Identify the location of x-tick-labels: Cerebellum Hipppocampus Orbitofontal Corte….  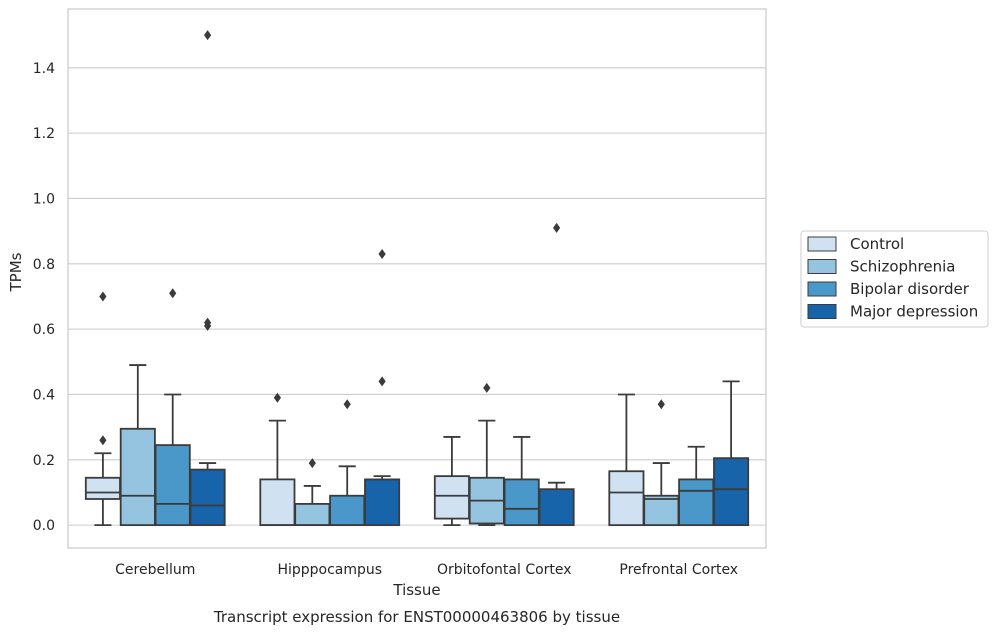
(426, 570).